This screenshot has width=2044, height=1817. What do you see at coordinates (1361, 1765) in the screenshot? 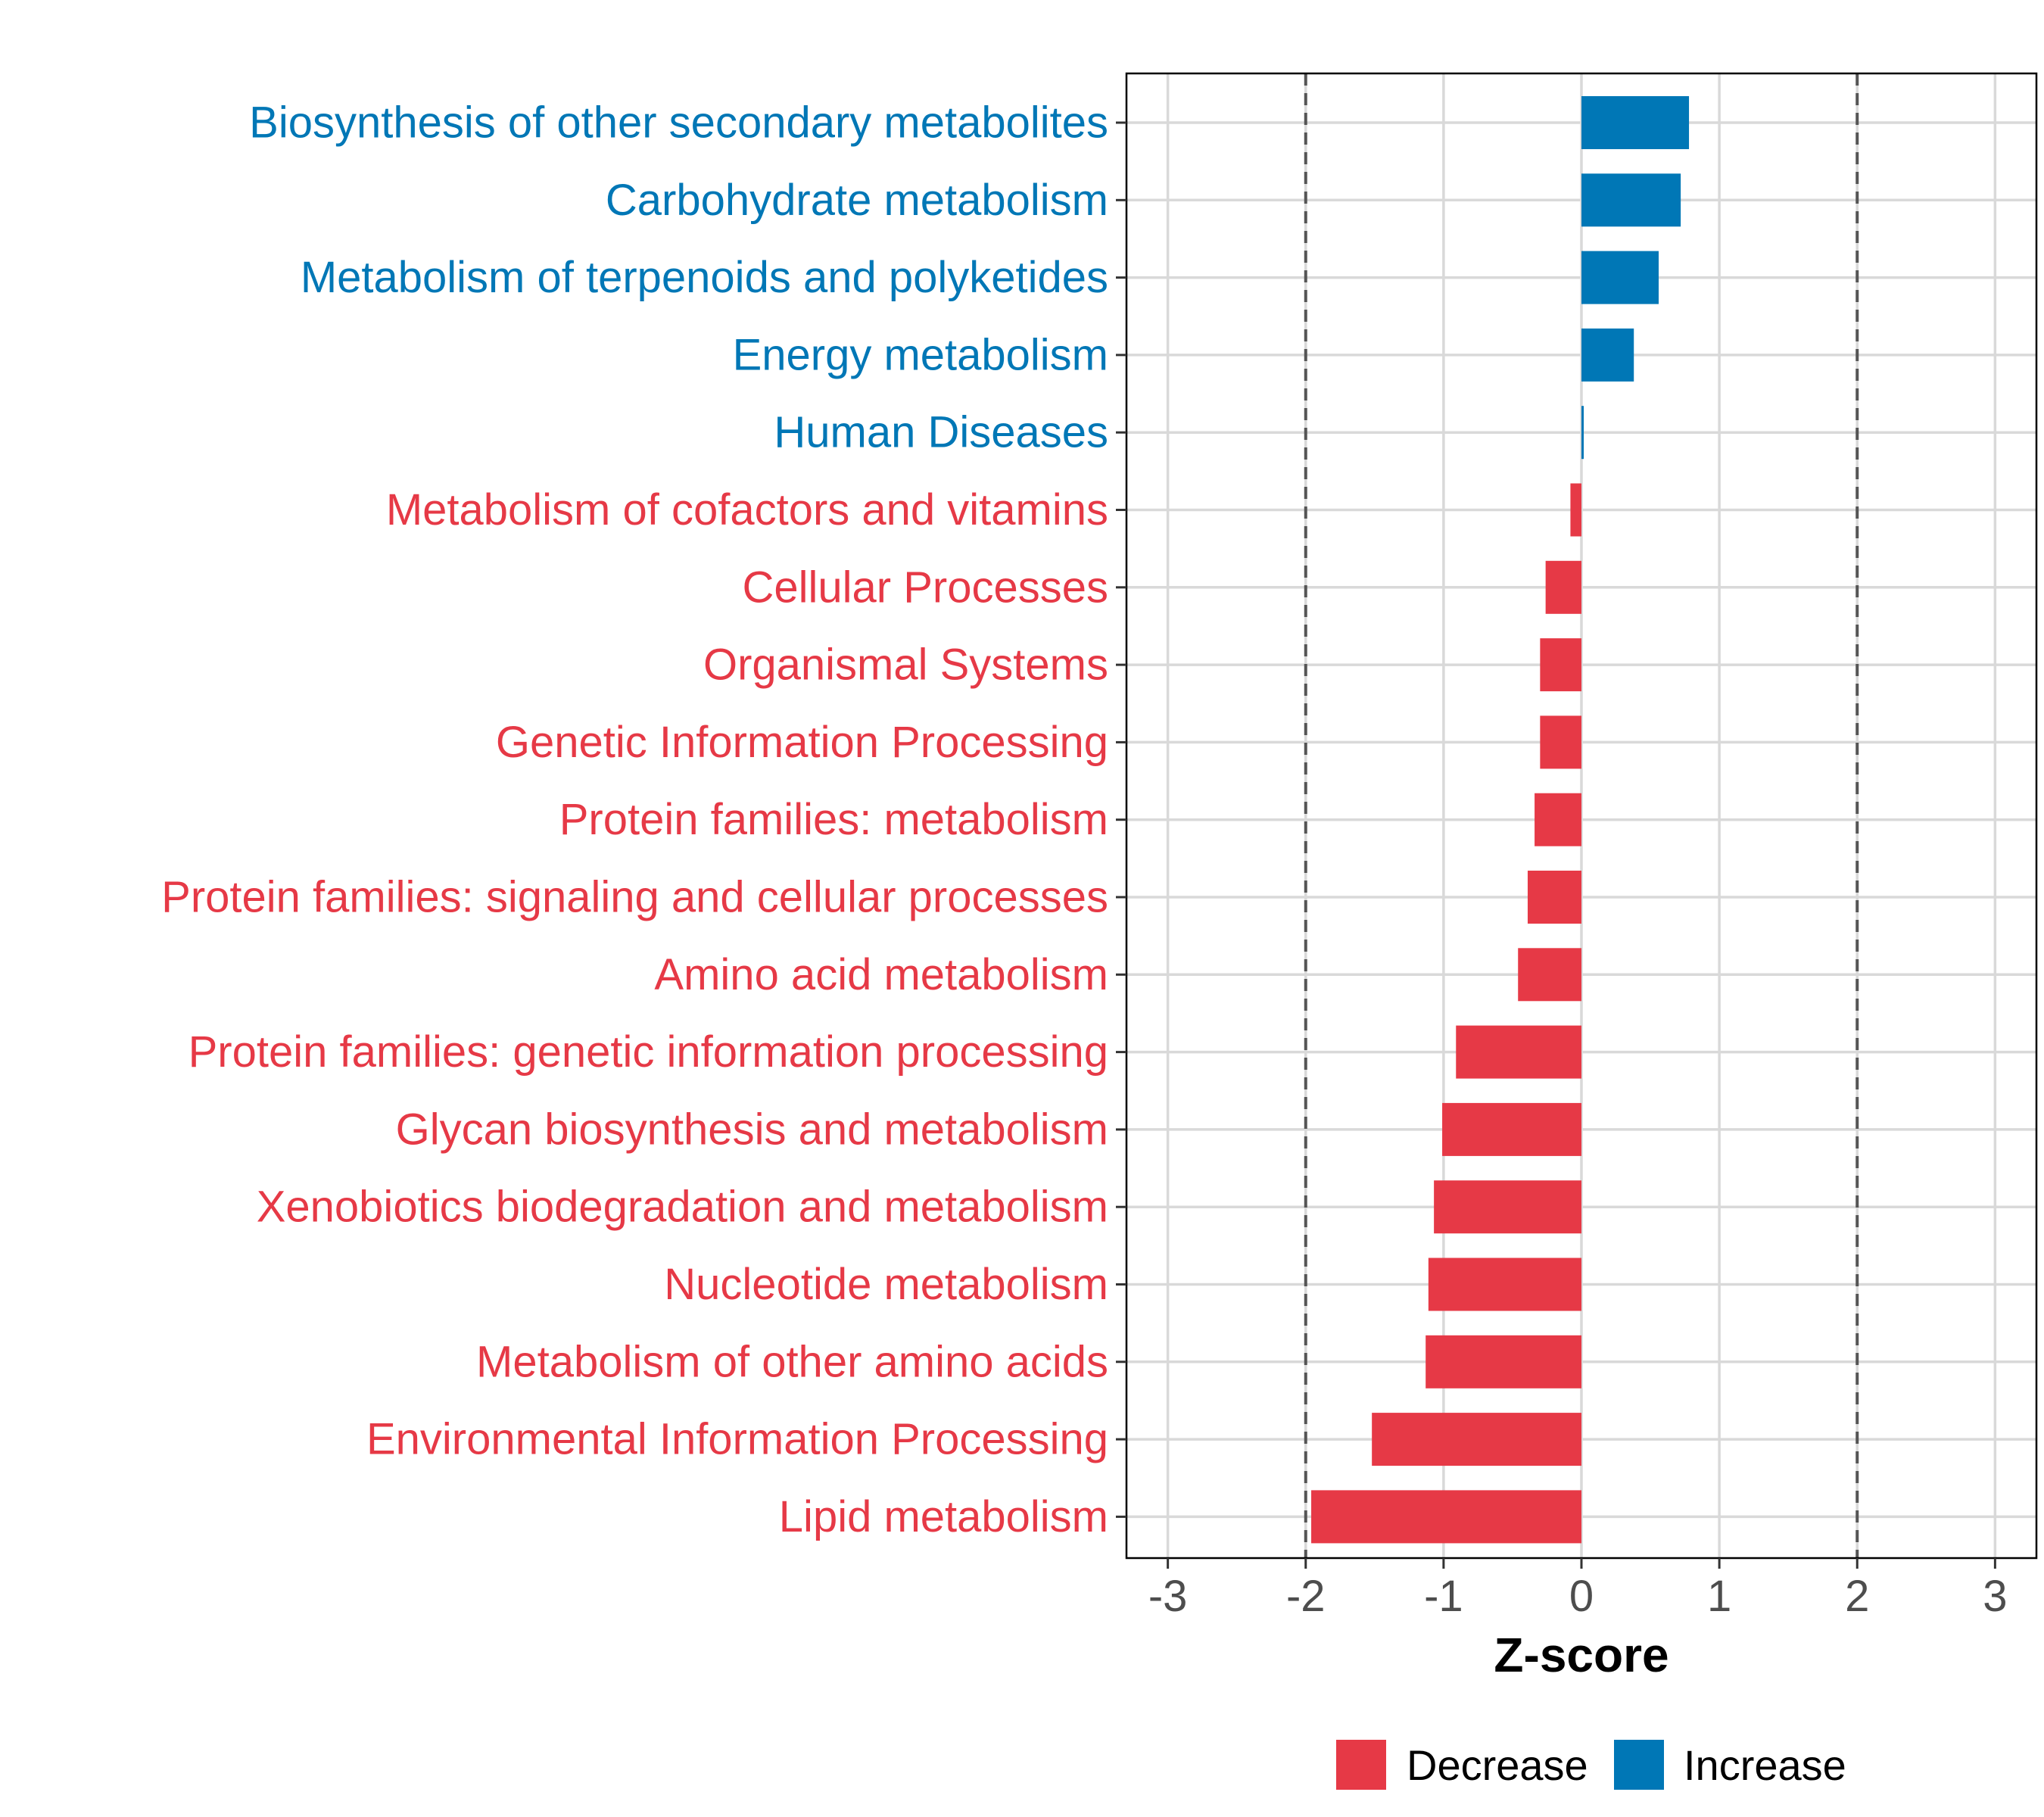
I see `legend-swatch-decrease` at bounding box center [1361, 1765].